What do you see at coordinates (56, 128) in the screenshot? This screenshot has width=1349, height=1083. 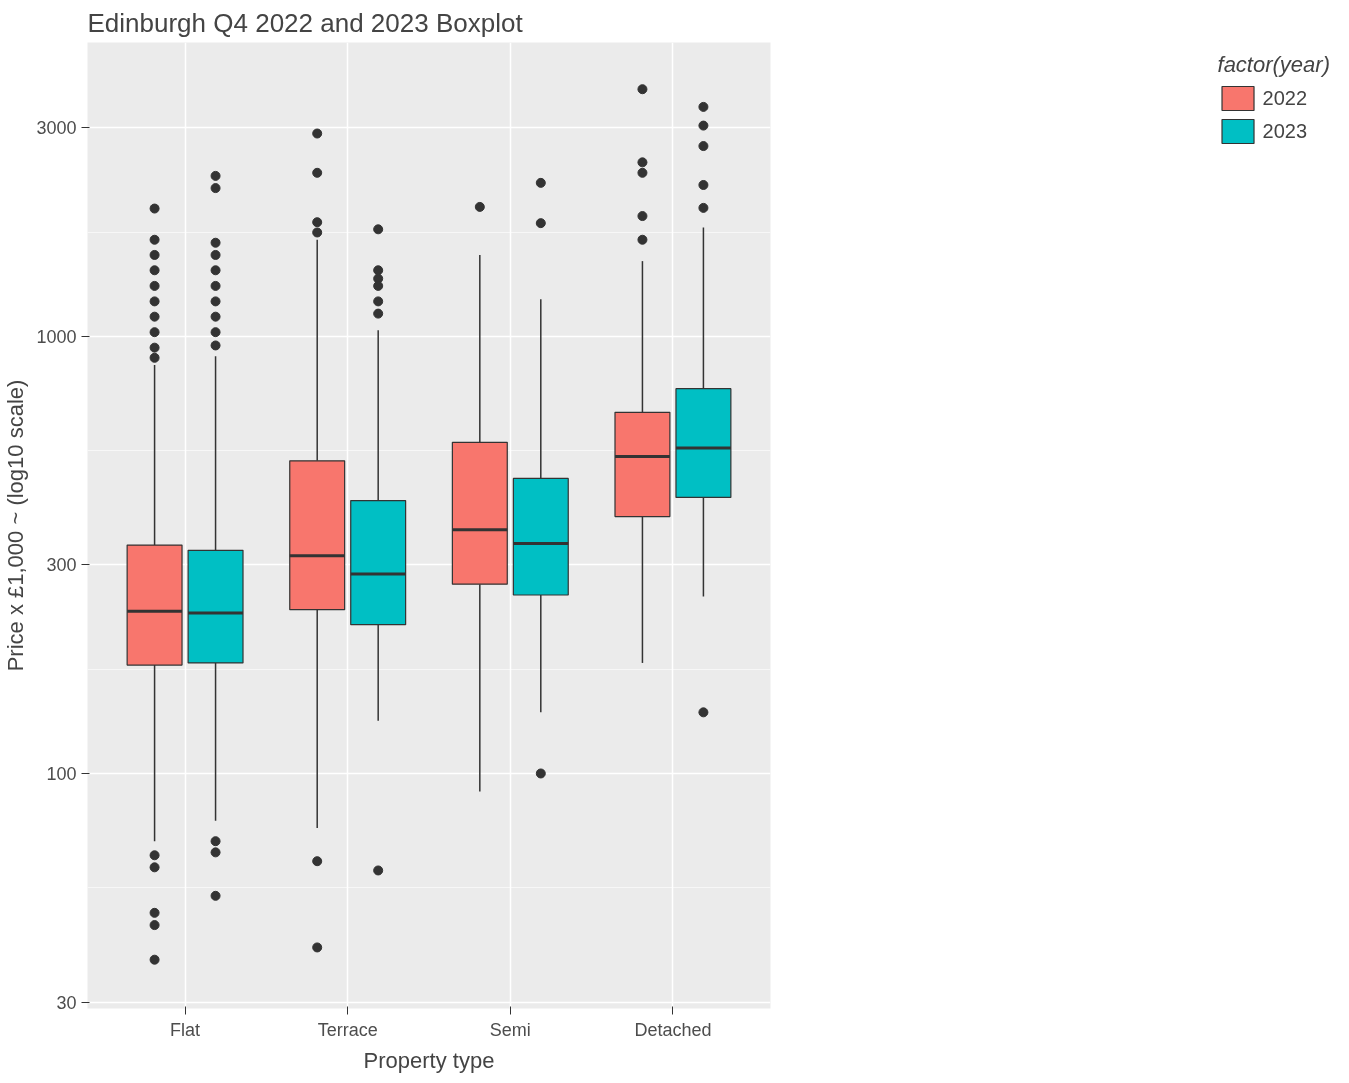 I see `y-tick-label: 3000` at bounding box center [56, 128].